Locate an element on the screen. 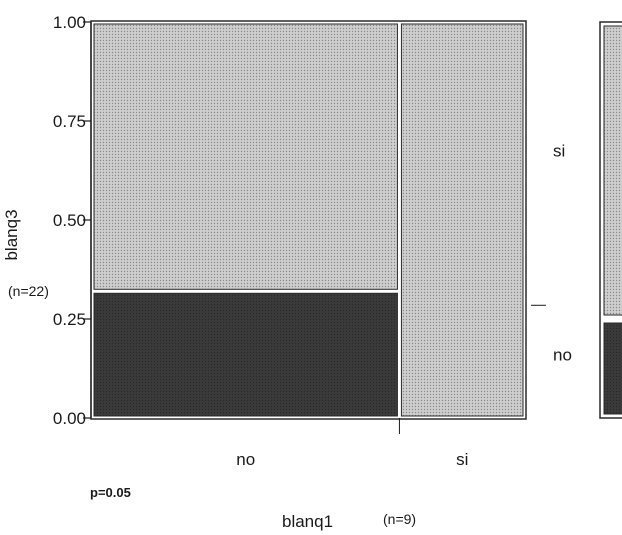 This screenshot has height=535, width=622. y-tick-label: 0.50 is located at coordinates (69, 220).